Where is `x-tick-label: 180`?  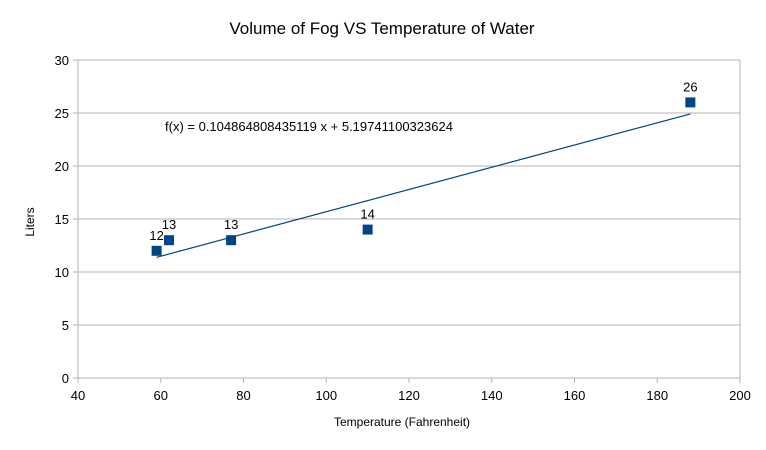
x-tick-label: 180 is located at coordinates (657, 395).